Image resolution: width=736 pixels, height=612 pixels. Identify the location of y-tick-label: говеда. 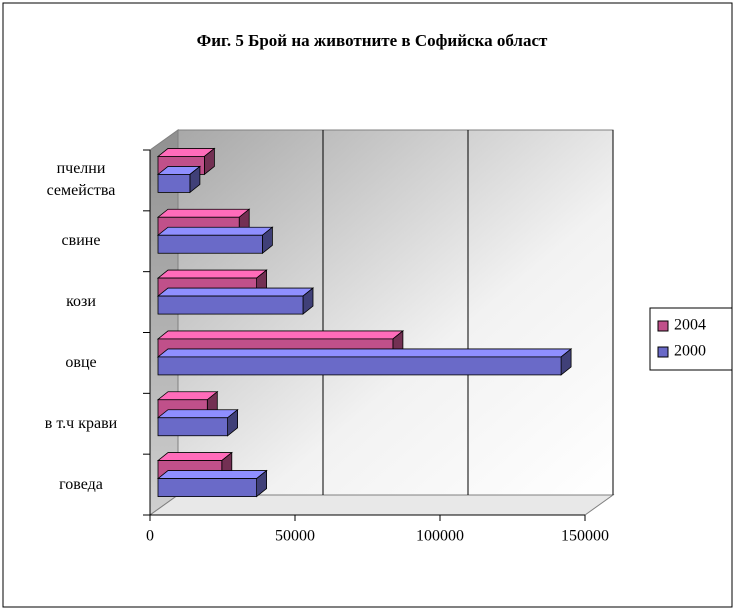
(81, 484).